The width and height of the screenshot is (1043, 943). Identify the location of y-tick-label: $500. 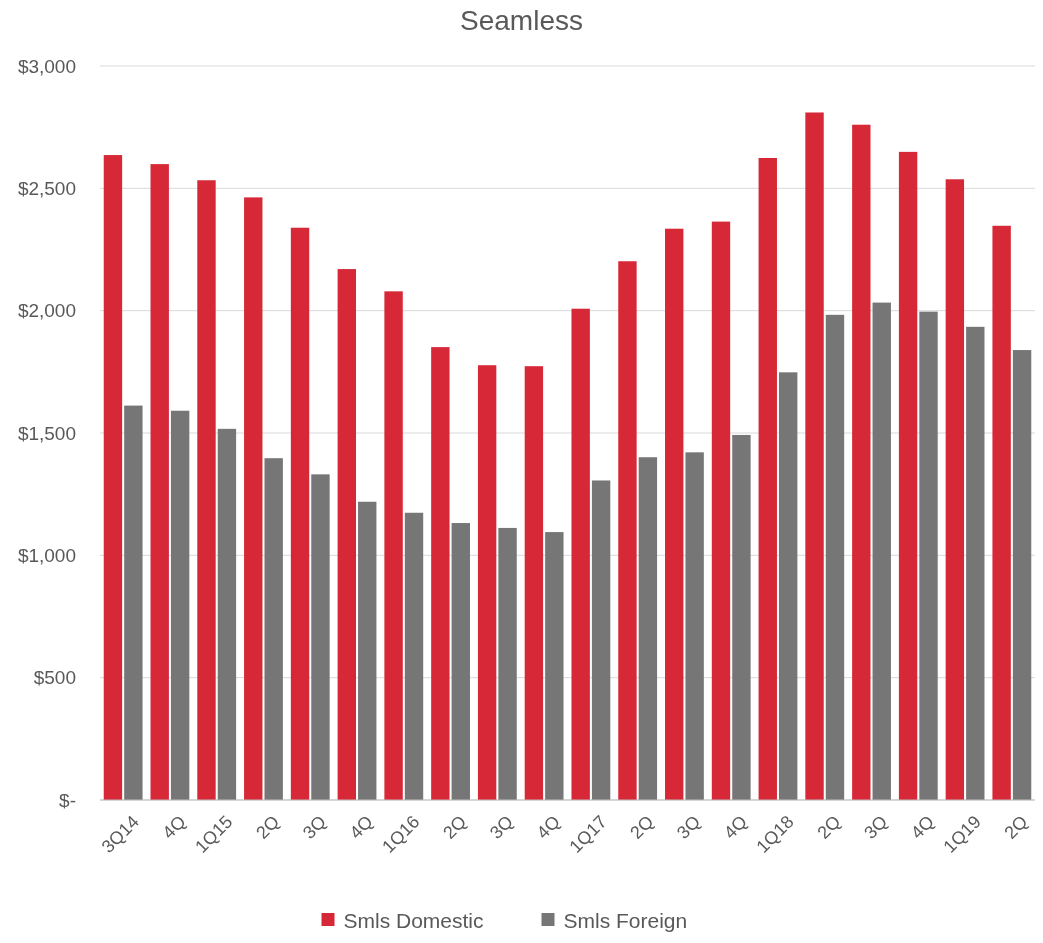
(54, 678).